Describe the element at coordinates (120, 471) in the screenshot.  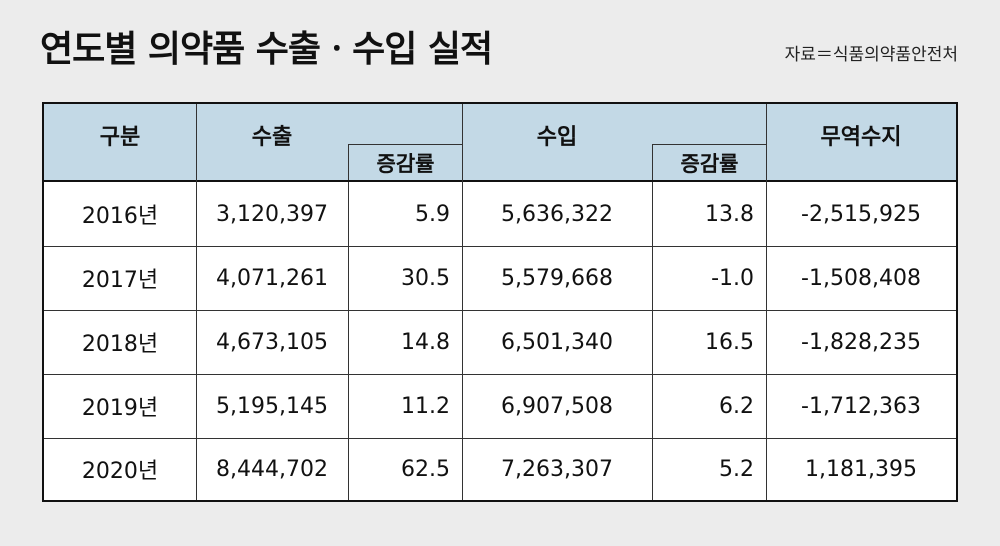
I see `cell-year: 2020년` at that location.